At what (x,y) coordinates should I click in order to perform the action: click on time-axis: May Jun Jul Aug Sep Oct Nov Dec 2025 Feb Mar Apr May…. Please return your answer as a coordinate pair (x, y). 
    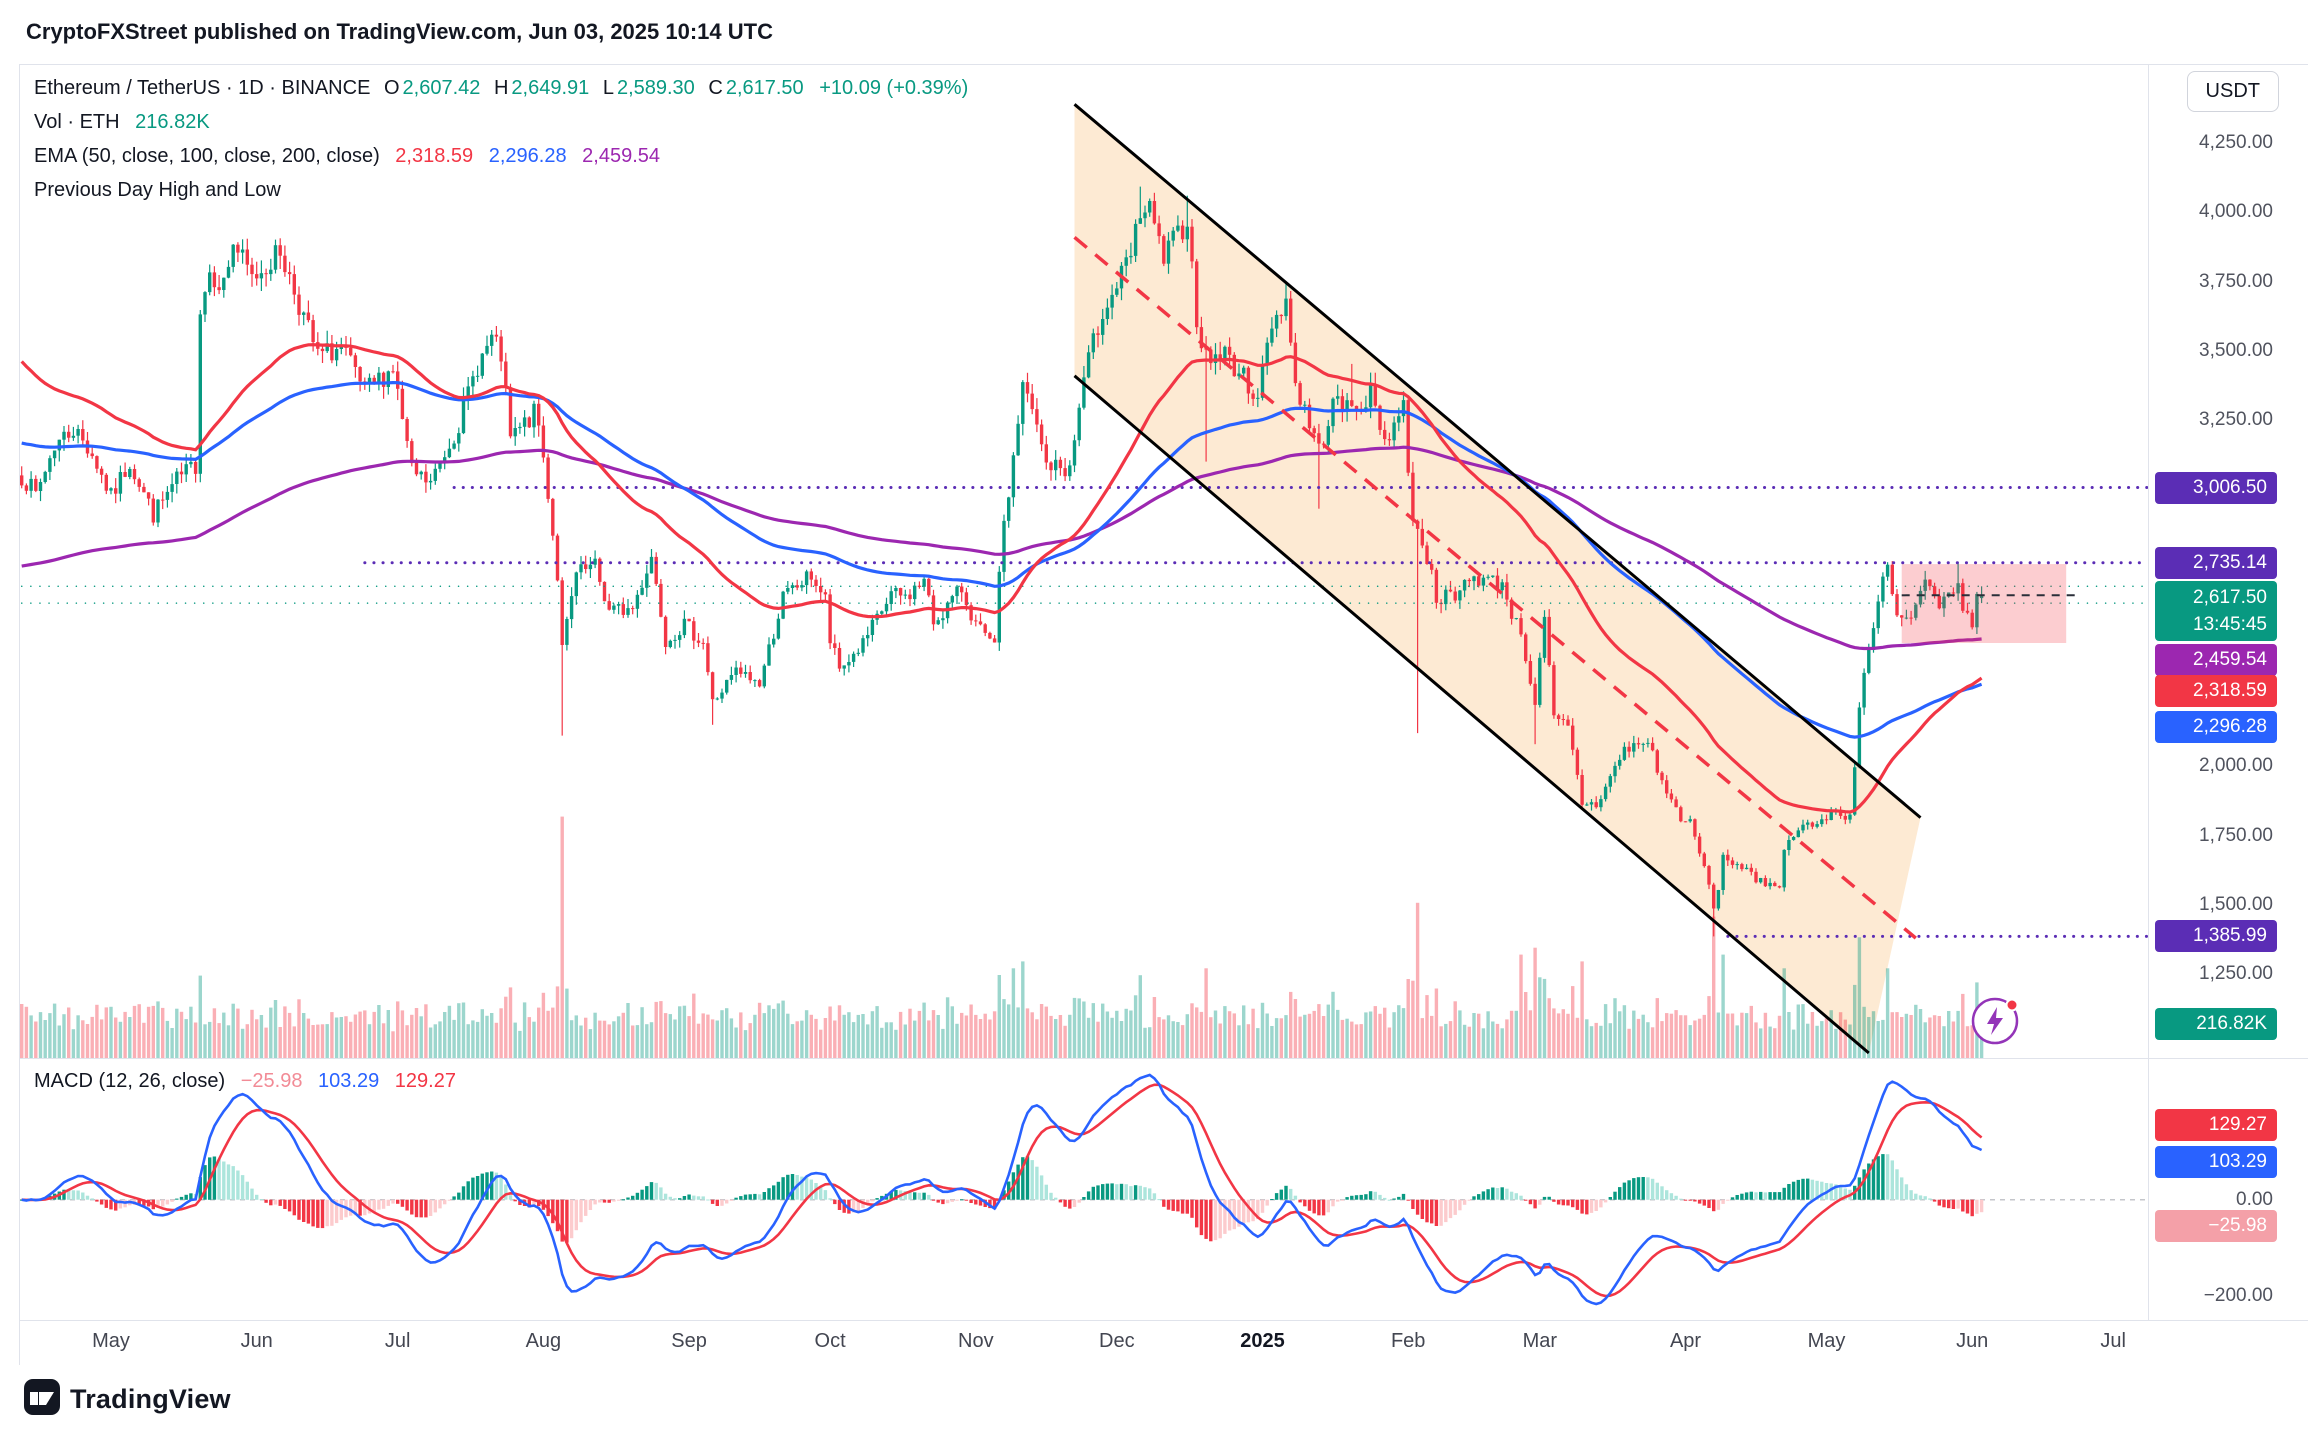
    Looking at the image, I should click on (1084, 1342).